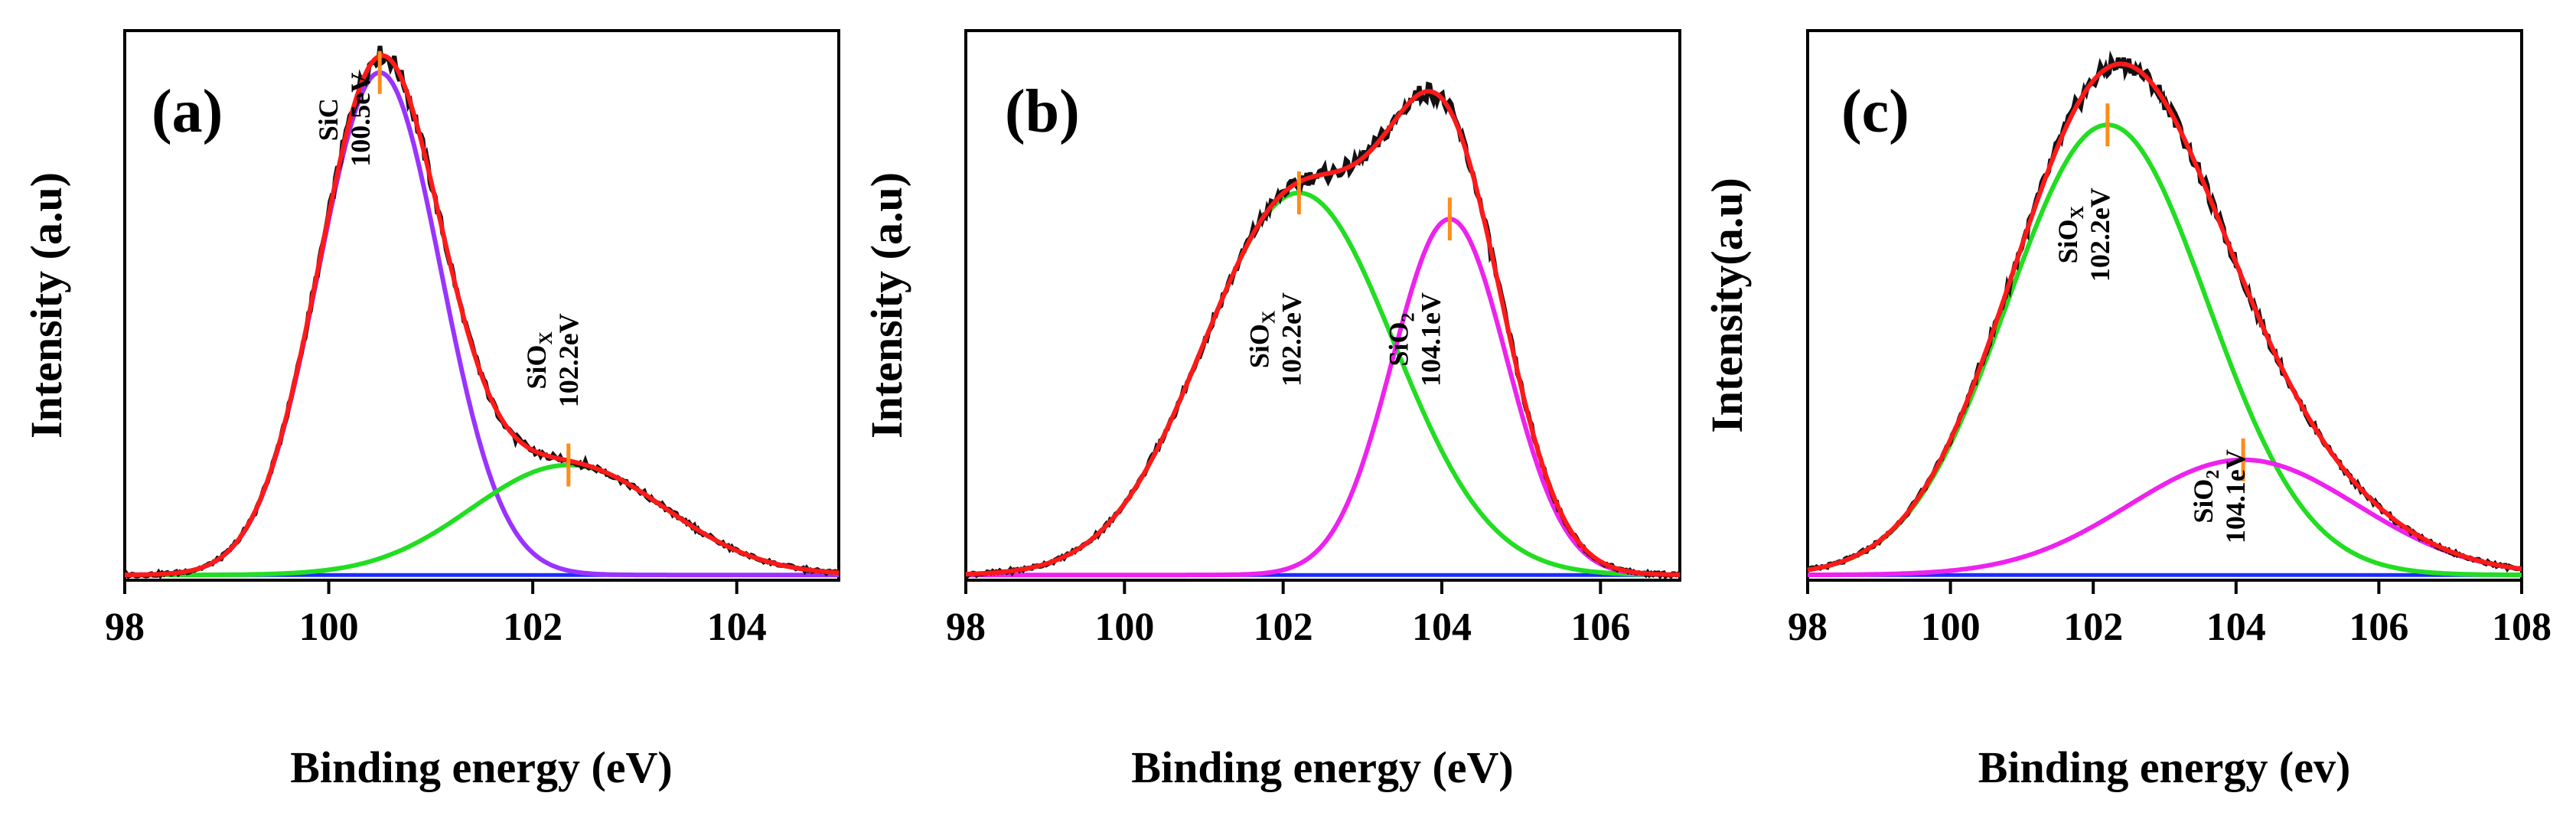 The width and height of the screenshot is (2576, 819). What do you see at coordinates (2235, 496) in the screenshot?
I see `panel-c-energy-SiO2: 104.1eV` at bounding box center [2235, 496].